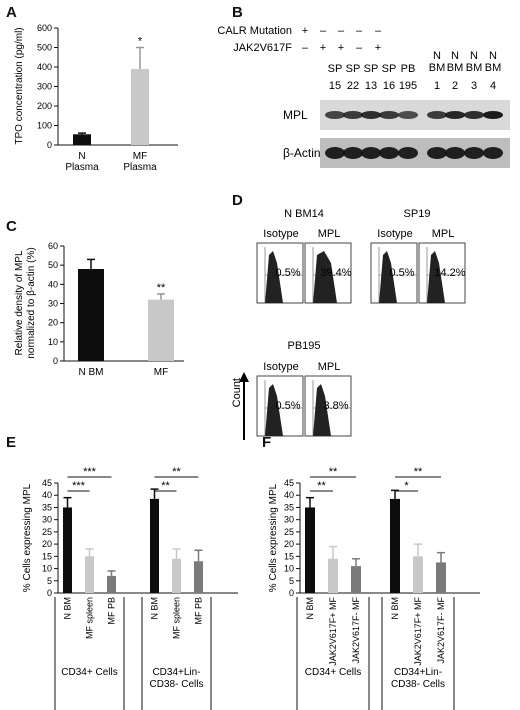 The width and height of the screenshot is (520, 710). What do you see at coordinates (81, 156) in the screenshot?
I see `x-tick-label: N` at bounding box center [81, 156].